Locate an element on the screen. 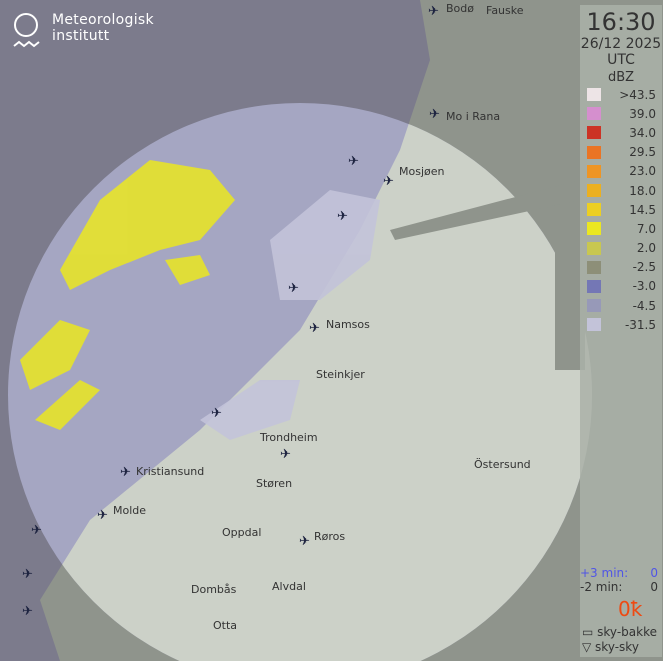 The image size is (663, 661). legend-row: 23.0 is located at coordinates (621, 171).